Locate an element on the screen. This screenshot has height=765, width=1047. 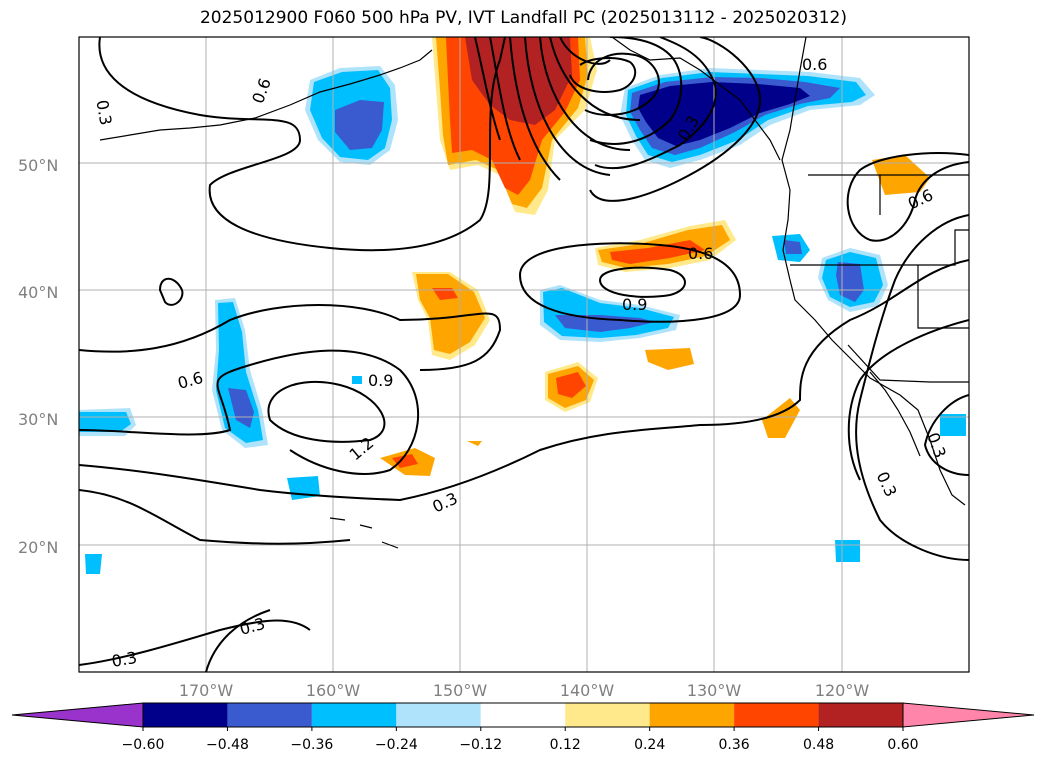
lat-tick-label: 30°N is located at coordinates (38, 419).